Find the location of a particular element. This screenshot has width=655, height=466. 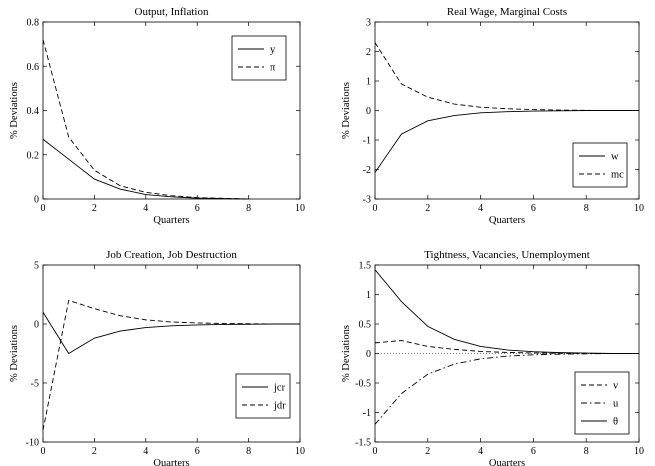

legend: vuθ is located at coordinates (602, 403).